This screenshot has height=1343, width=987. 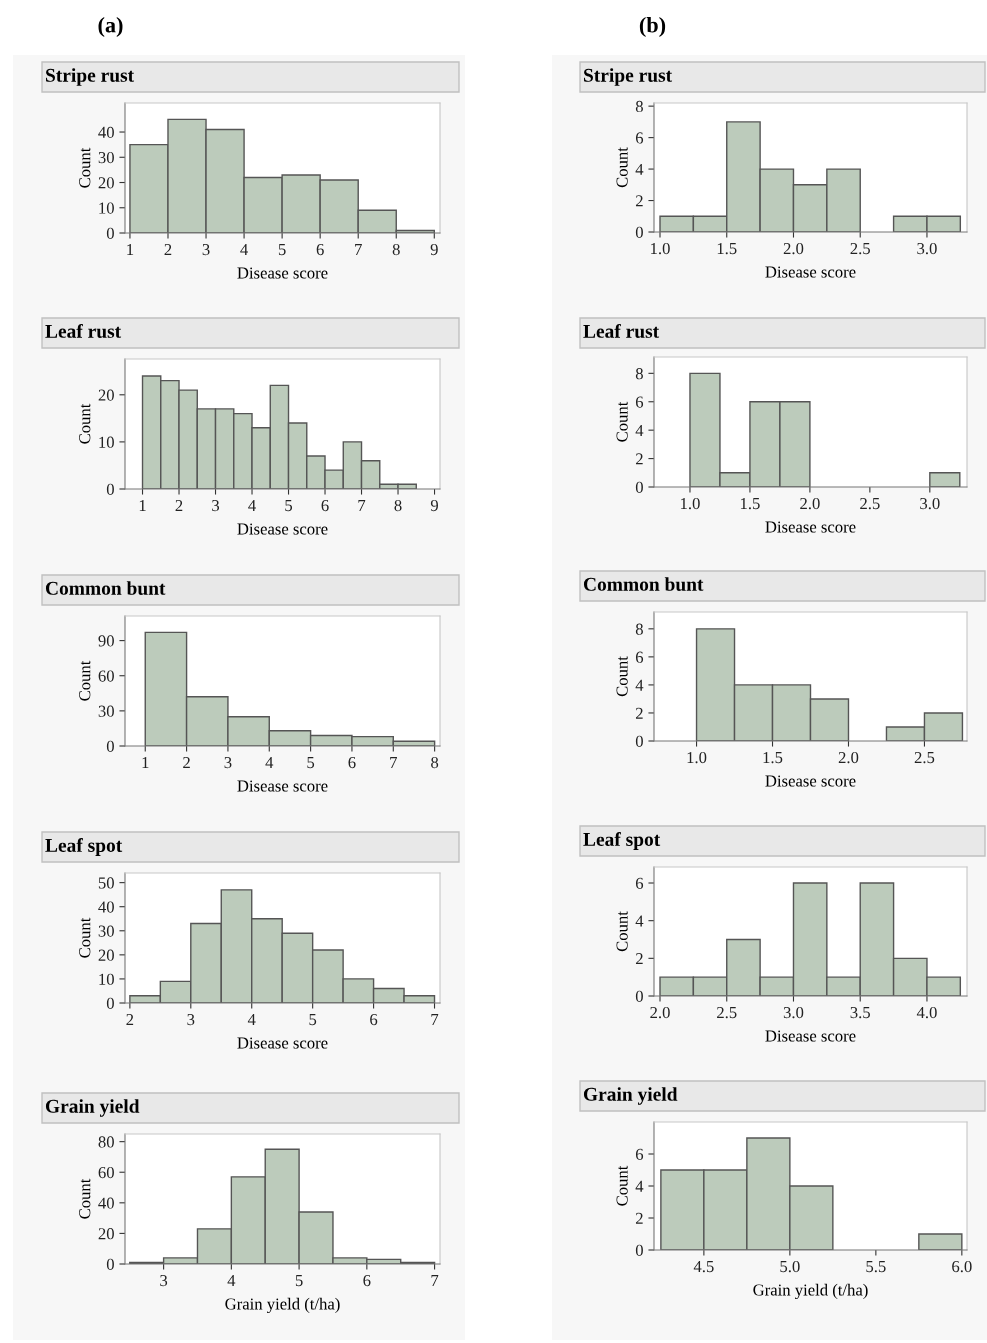 What do you see at coordinates (652, 27) in the screenshot?
I see `text: (b)` at bounding box center [652, 27].